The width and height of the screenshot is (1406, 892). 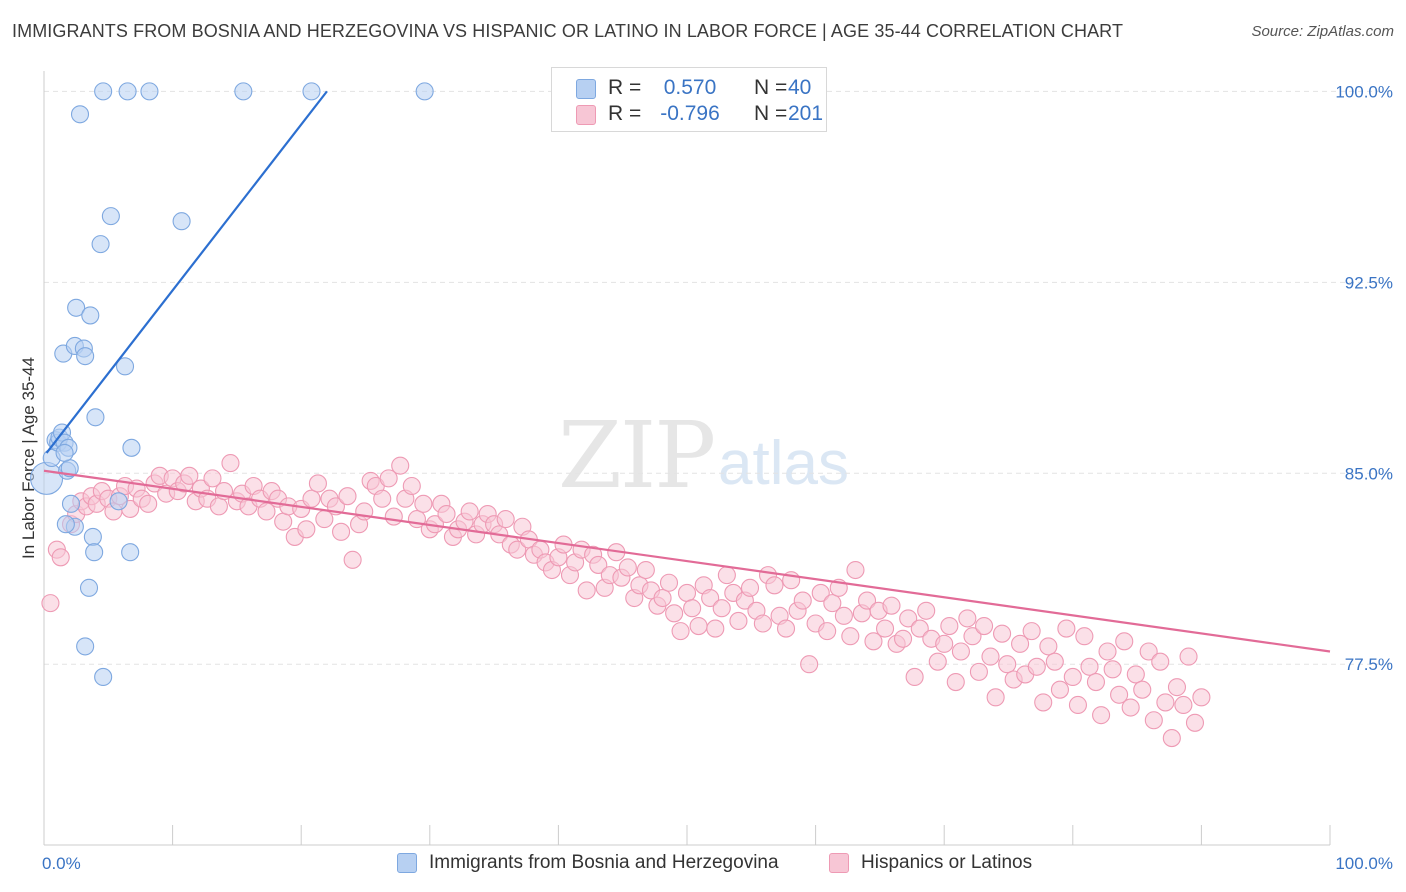 What do you see at coordinates (689, 99) in the screenshot?
I see `correlation-legend: R = 0.570 N = 40 R = -0.796 N = 201` at bounding box center [689, 99].